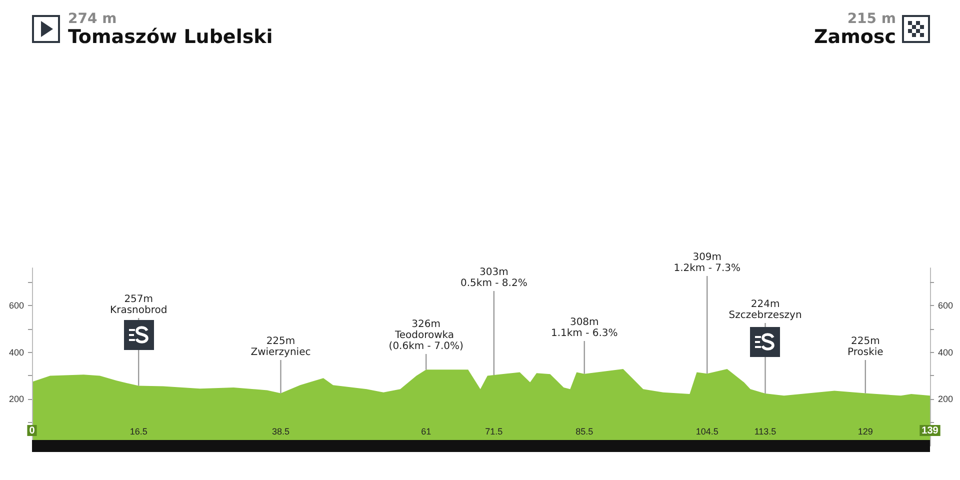  I want to click on x-tick-label: 129, so click(865, 431).